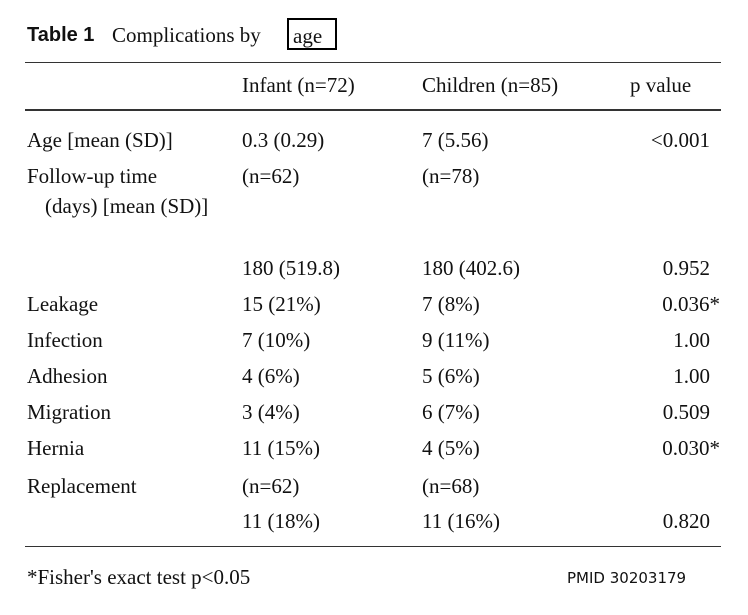 Image resolution: width=748 pixels, height=615 pixels. I want to click on cell: 11 (15%), so click(281, 448).